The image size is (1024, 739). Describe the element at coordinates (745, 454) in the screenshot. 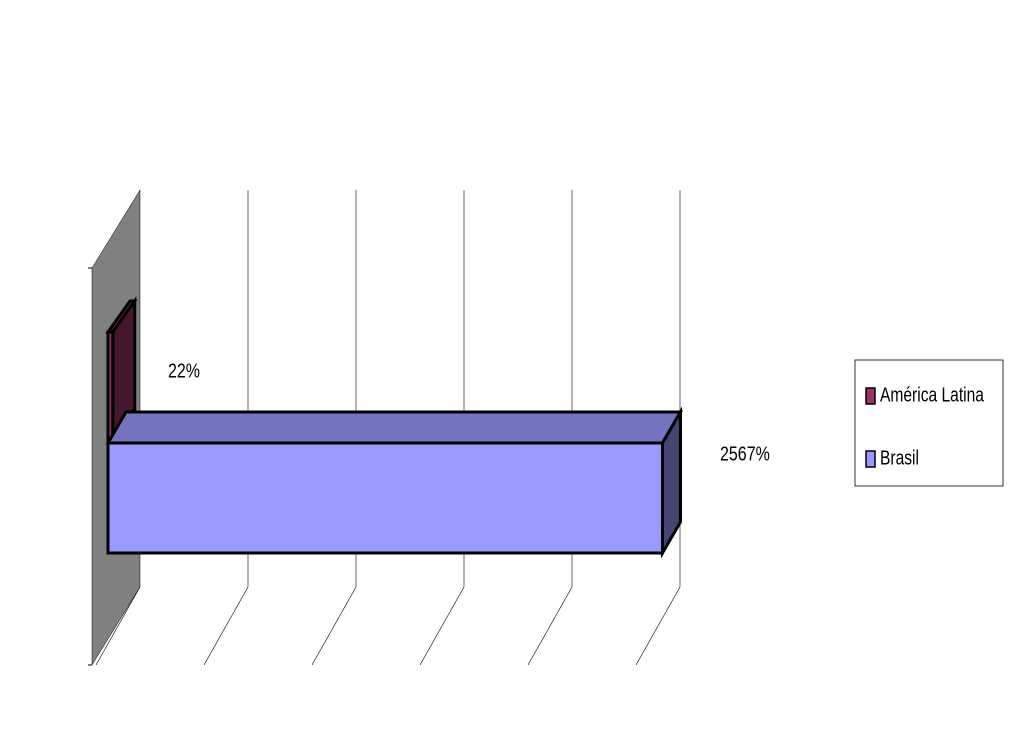

I see `data-label: 2567%` at that location.